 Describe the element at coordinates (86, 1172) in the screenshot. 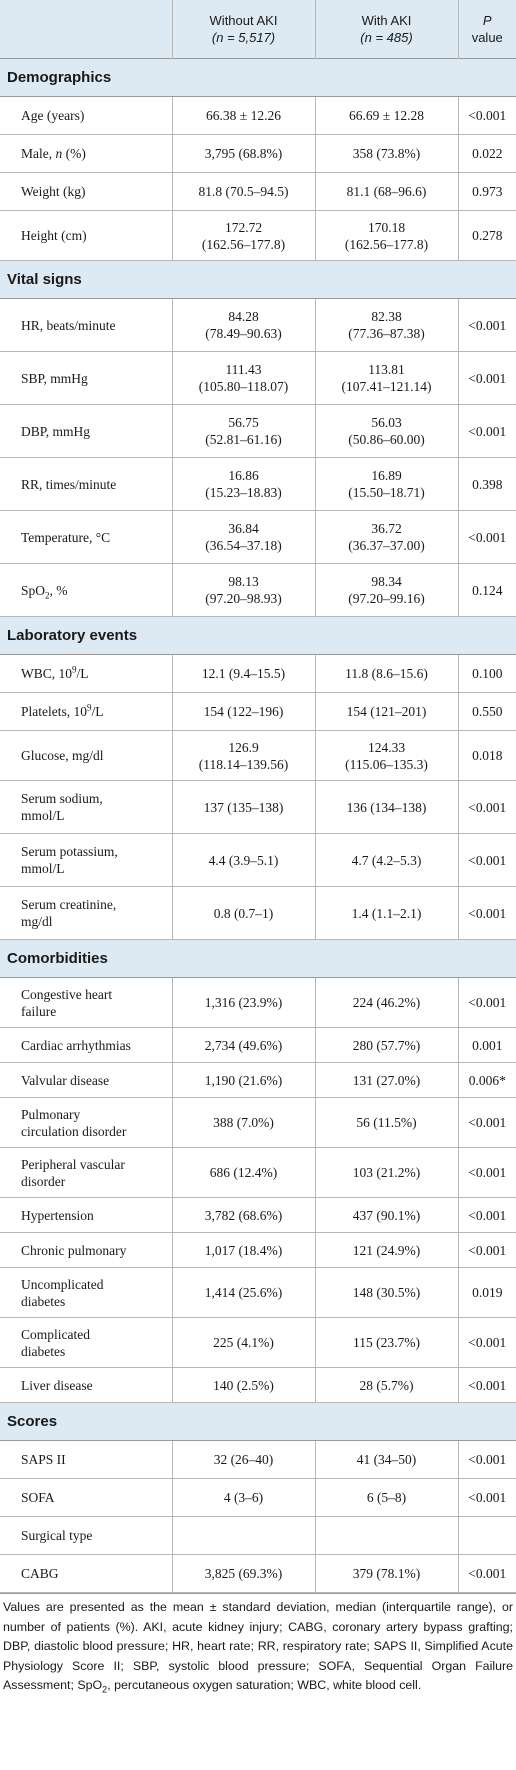

I see `row-label: Peripheral vascular disorder` at that location.